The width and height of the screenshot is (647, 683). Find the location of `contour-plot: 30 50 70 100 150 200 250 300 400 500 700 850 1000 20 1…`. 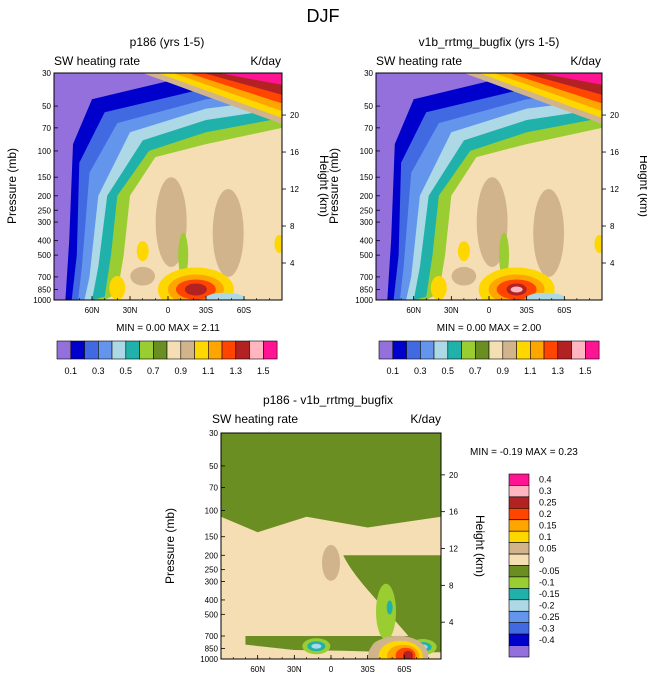

contour-plot: 30 50 70 100 150 200 250 300 400 500 700 850 1000 20 1… is located at coordinates (487, 192).